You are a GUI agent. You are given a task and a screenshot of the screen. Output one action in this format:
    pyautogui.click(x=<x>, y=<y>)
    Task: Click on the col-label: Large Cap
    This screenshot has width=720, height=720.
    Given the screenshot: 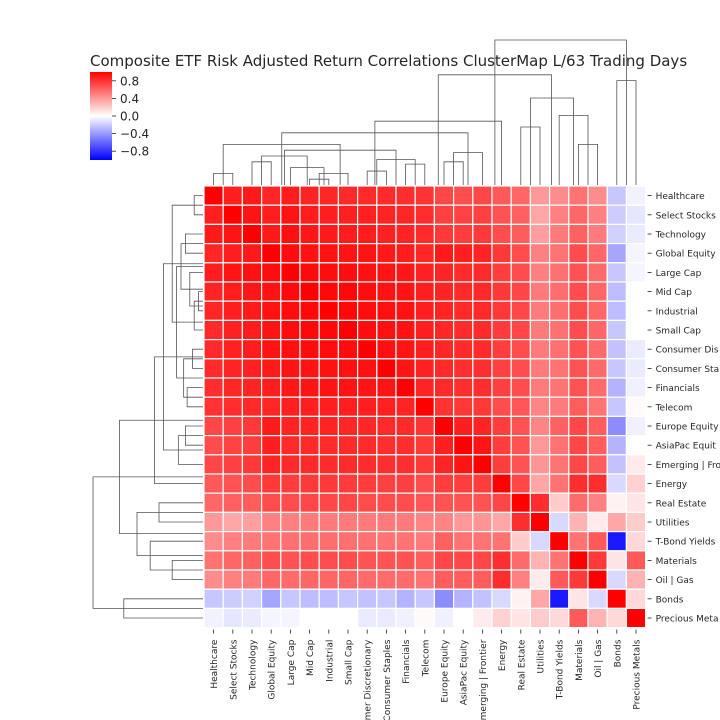 What is the action you would take?
    pyautogui.click(x=292, y=662)
    